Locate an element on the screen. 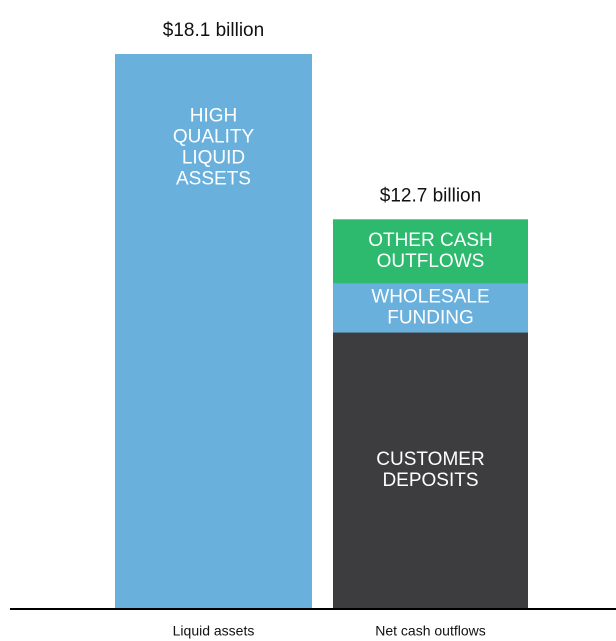  segment-label: WHOLESALE FUNDING is located at coordinates (430, 308).